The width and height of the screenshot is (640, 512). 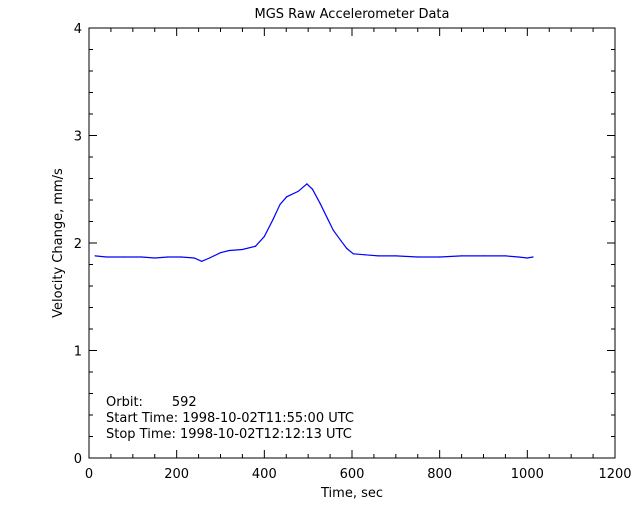 What do you see at coordinates (229, 434) in the screenshot?
I see `annotation-stop-time: Stop Time: 1998-10-02T12:12:13 UTC` at bounding box center [229, 434].